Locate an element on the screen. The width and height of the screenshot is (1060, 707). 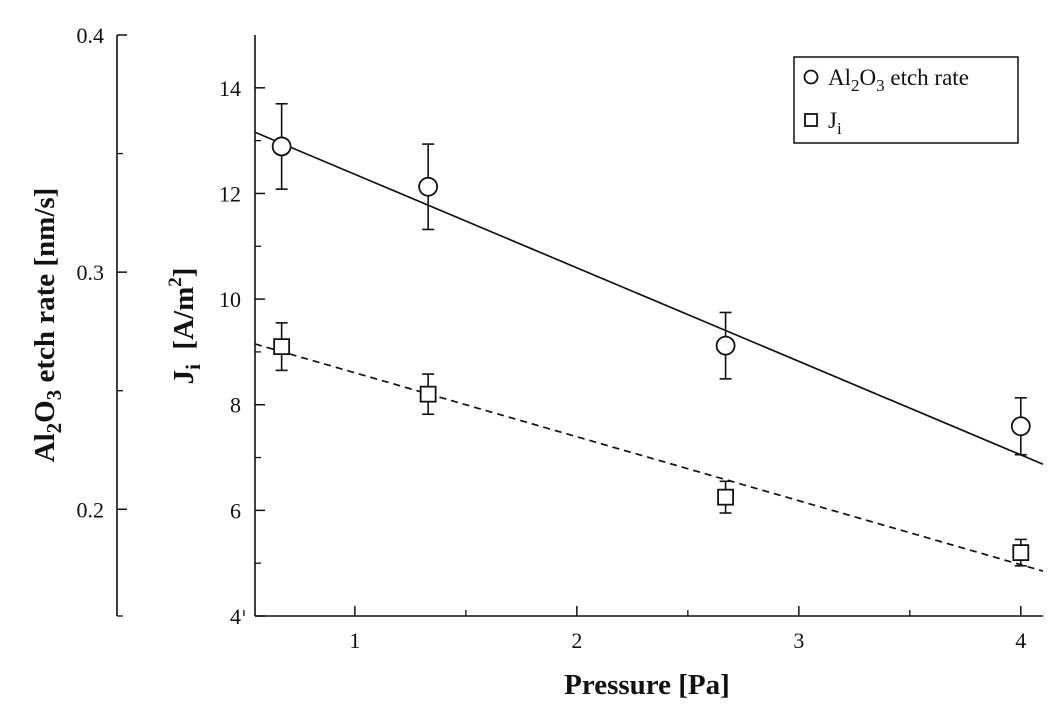
pressure-axis: 1 2 3 4 is located at coordinates (634, 629).